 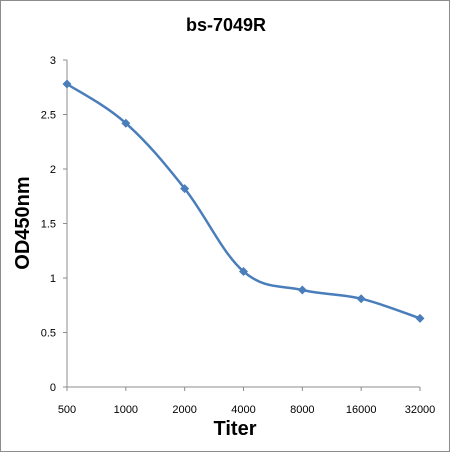 I want to click on x-tick-label: 500, so click(x=67, y=410).